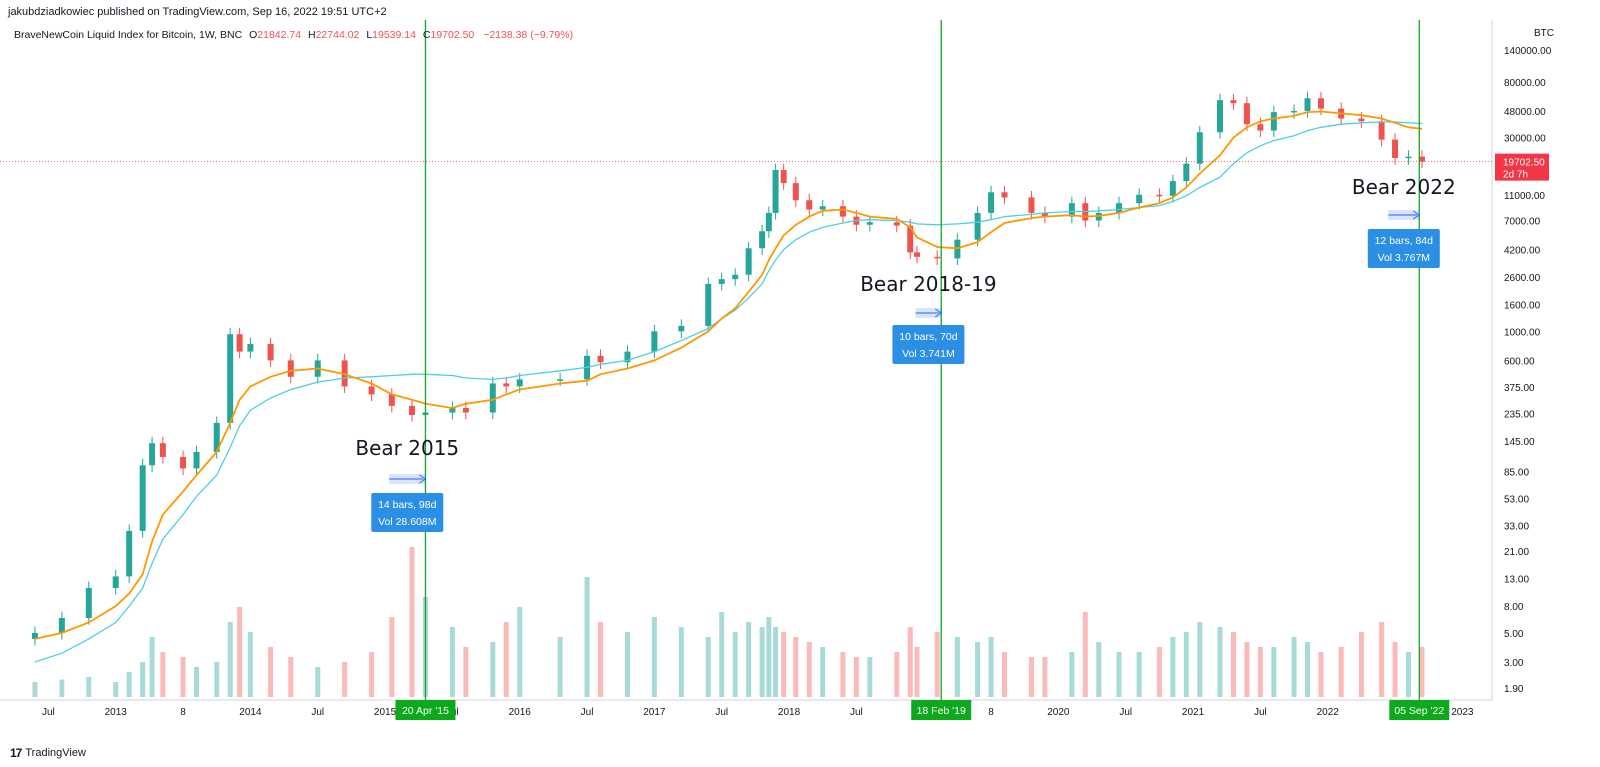  What do you see at coordinates (394, 35) in the screenshot?
I see `low-value: 19539.14` at bounding box center [394, 35].